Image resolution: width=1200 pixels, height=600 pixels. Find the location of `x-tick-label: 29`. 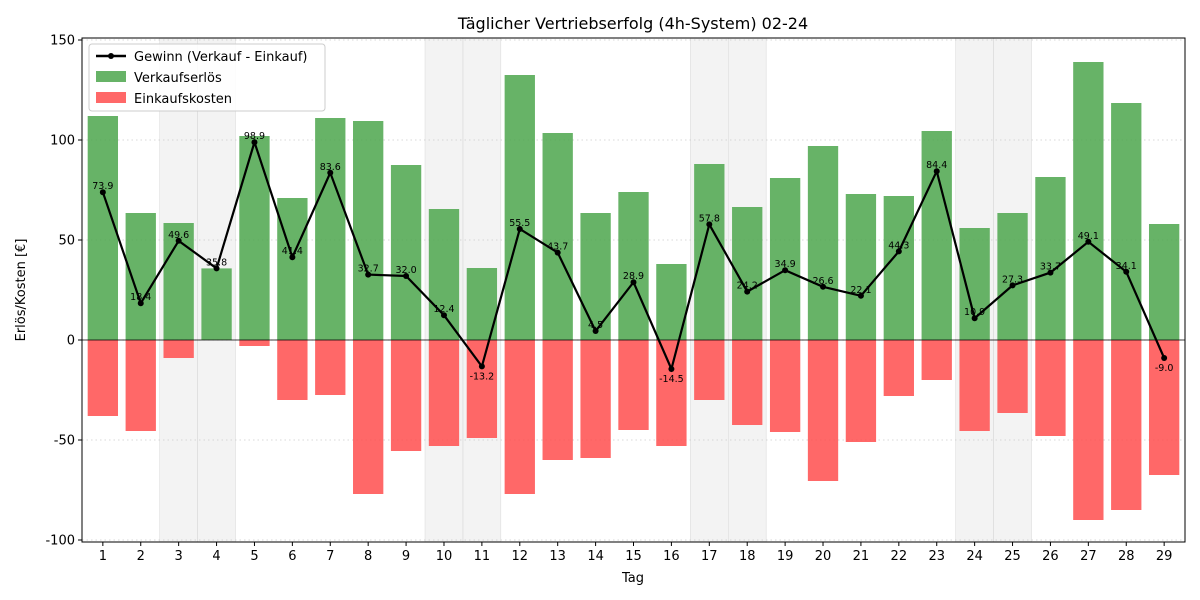

x-tick-label: 29 is located at coordinates (1164, 556).